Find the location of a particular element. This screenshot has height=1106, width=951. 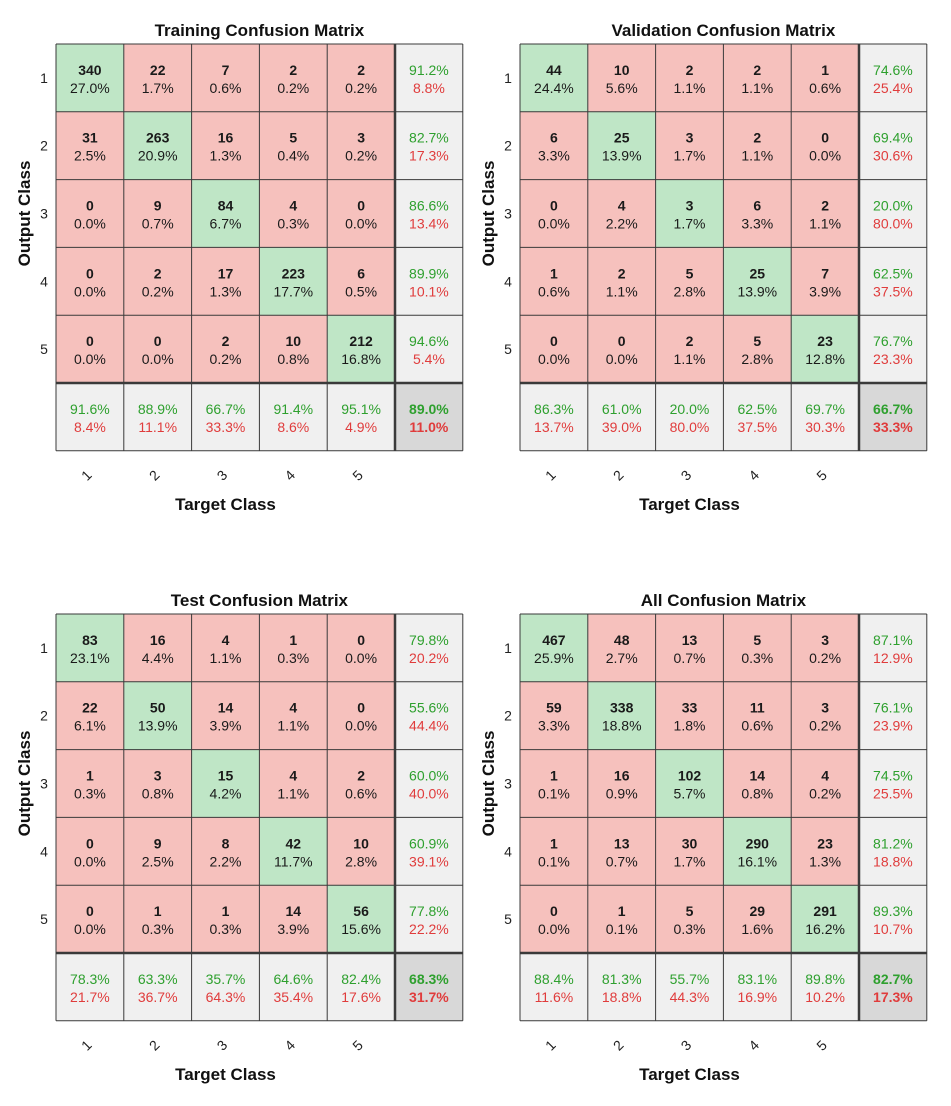

col-error: 18.8% is located at coordinates (622, 997).